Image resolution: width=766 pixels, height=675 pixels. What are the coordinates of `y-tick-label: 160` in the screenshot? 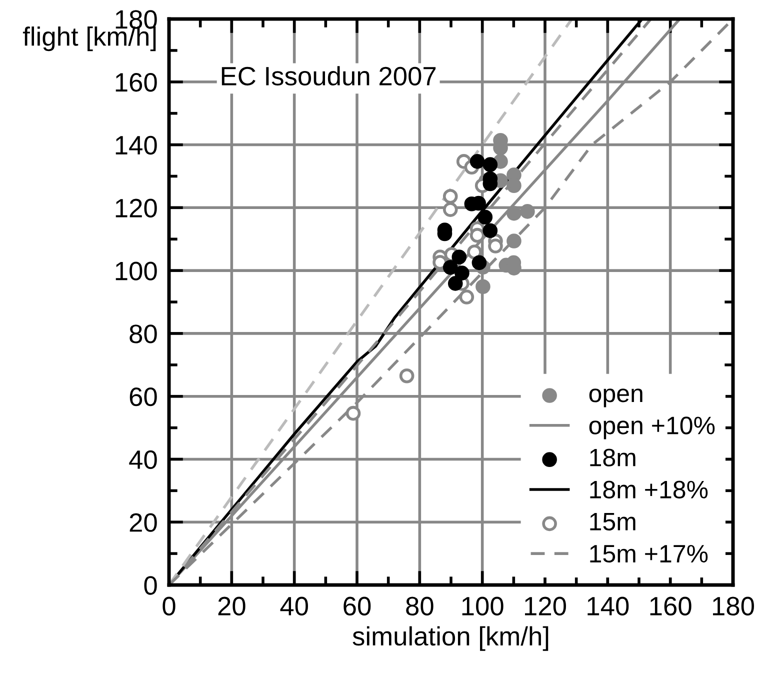 It's located at (136, 82).